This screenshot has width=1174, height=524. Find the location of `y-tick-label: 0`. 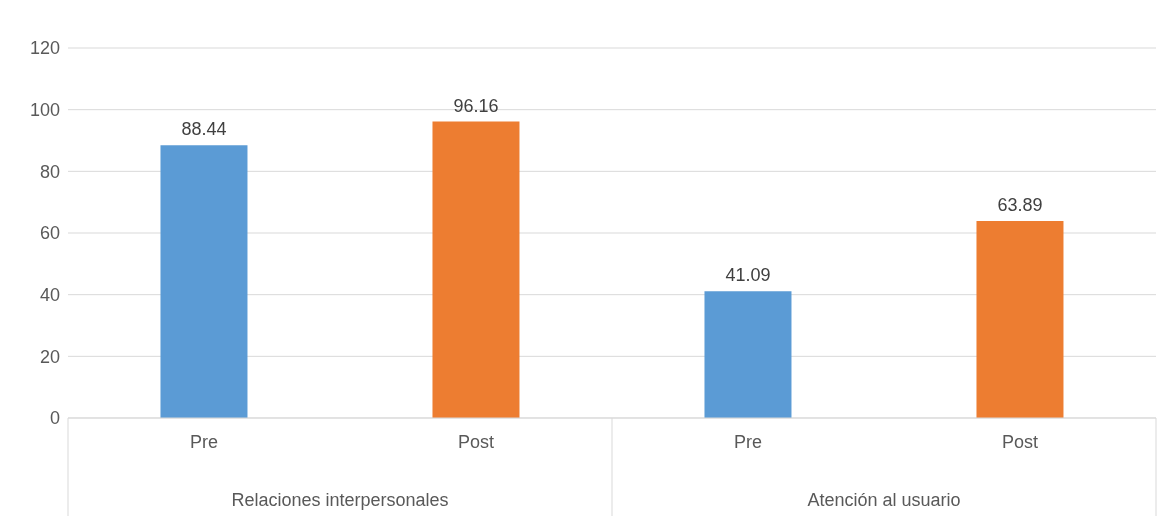

y-tick-label: 0 is located at coordinates (54, 418).